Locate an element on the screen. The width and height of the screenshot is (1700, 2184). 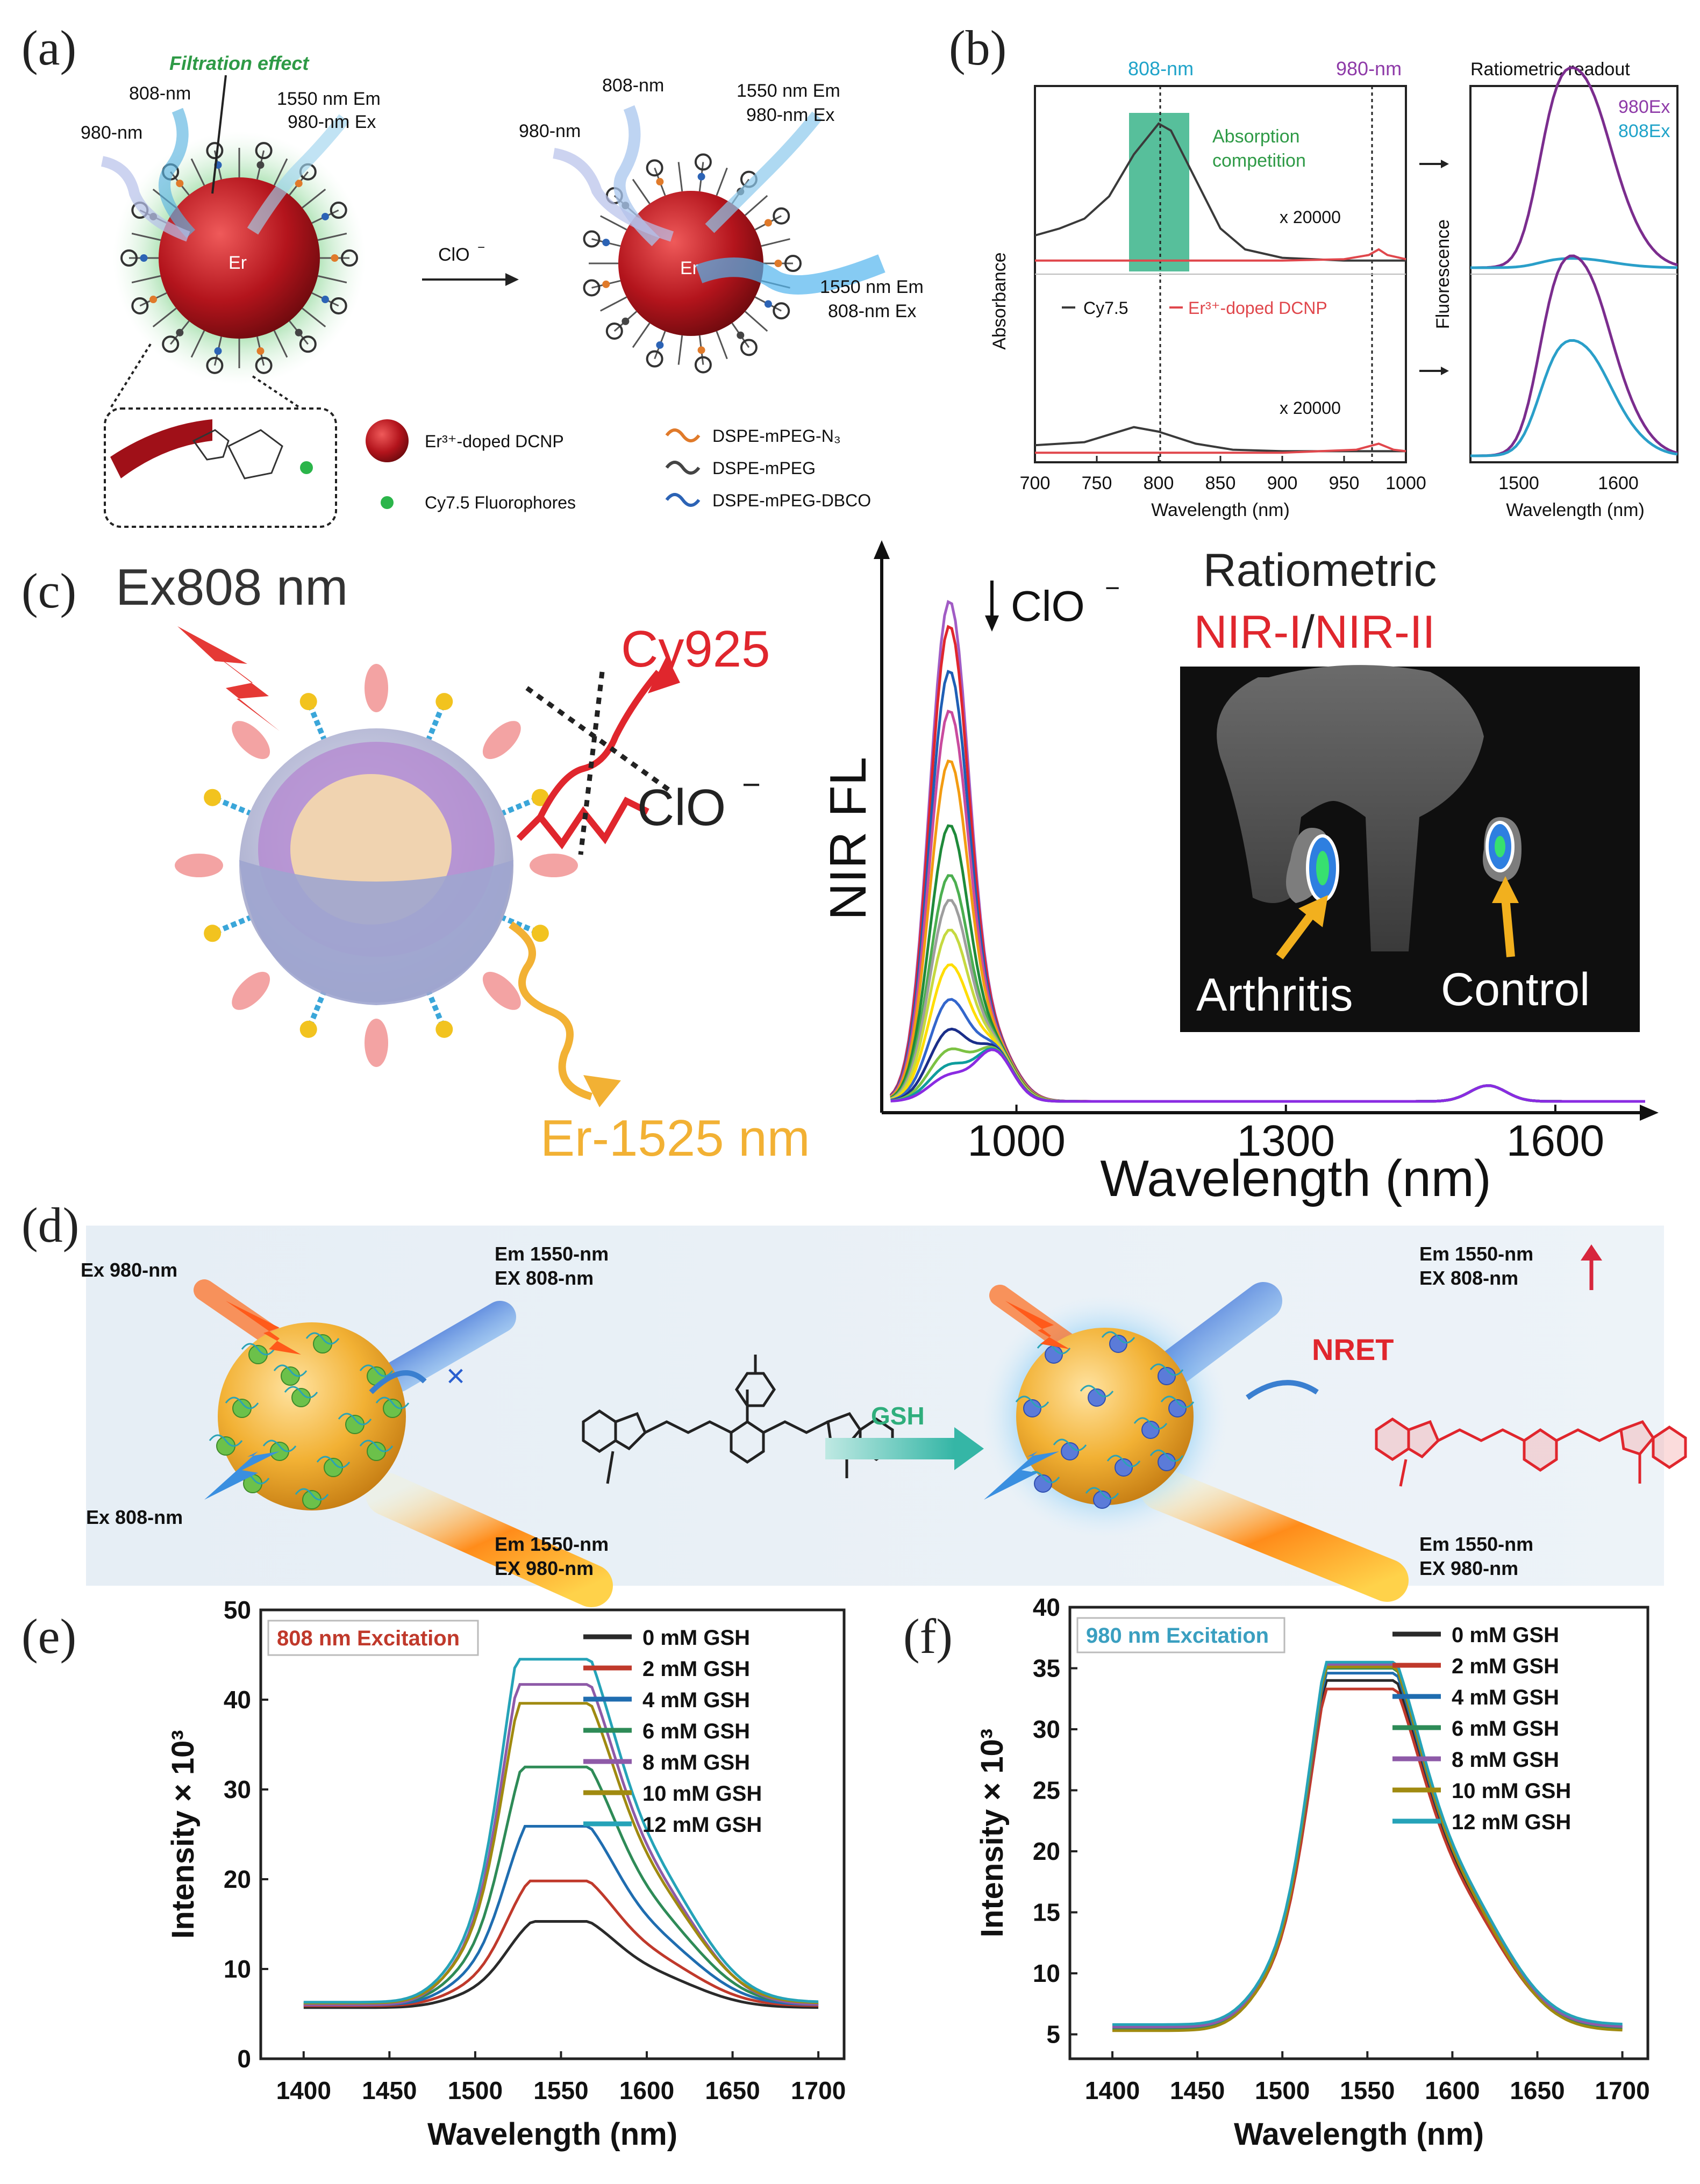
legend-label: 10 mM GSH is located at coordinates (702, 1794).